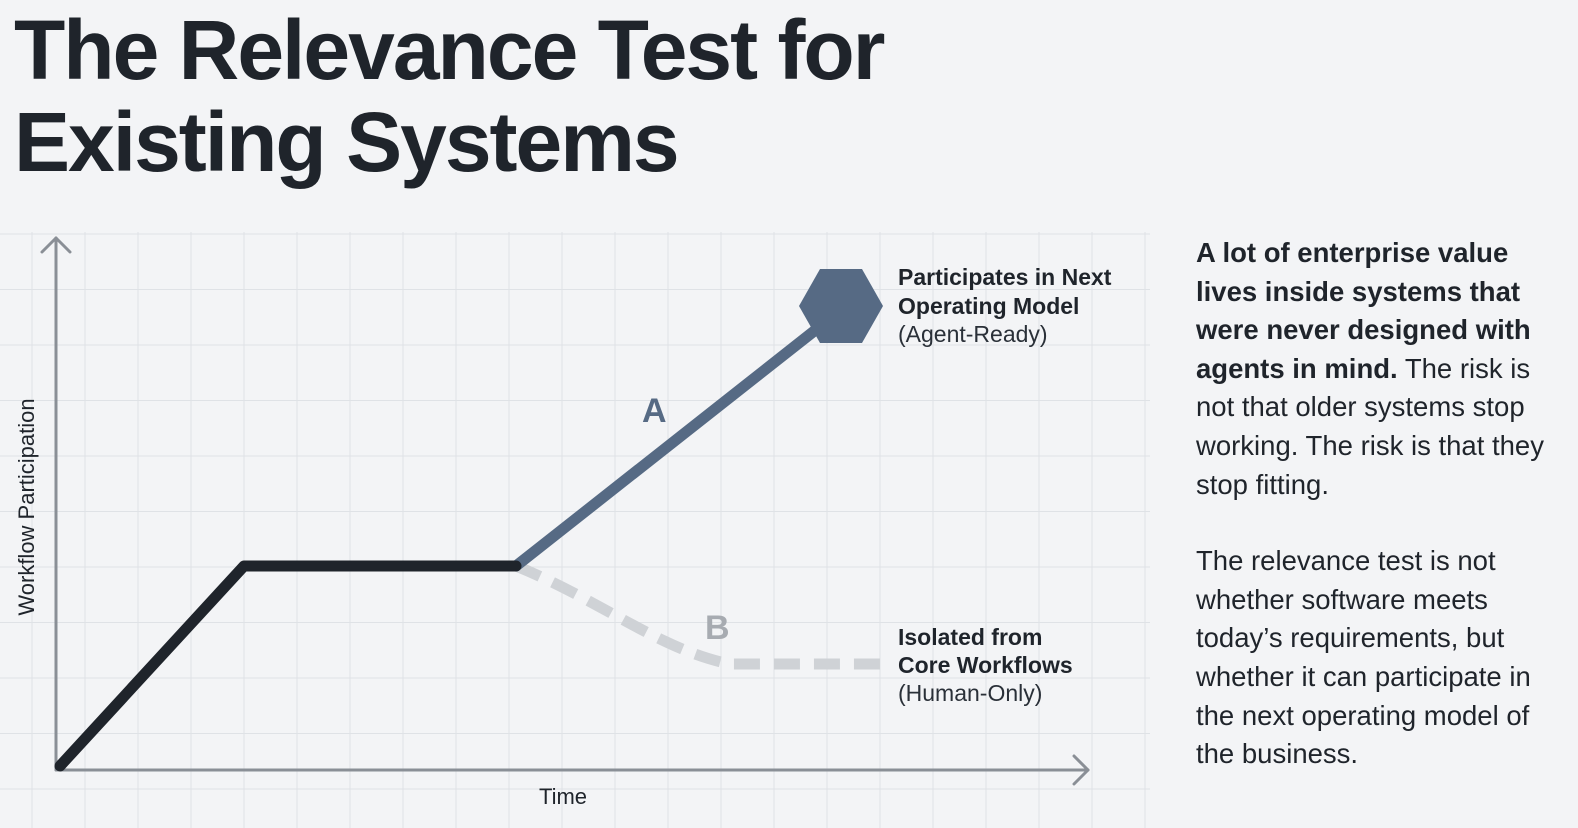 The image size is (1578, 828). What do you see at coordinates (696, 615) in the screenshot?
I see `path-b-line` at bounding box center [696, 615].